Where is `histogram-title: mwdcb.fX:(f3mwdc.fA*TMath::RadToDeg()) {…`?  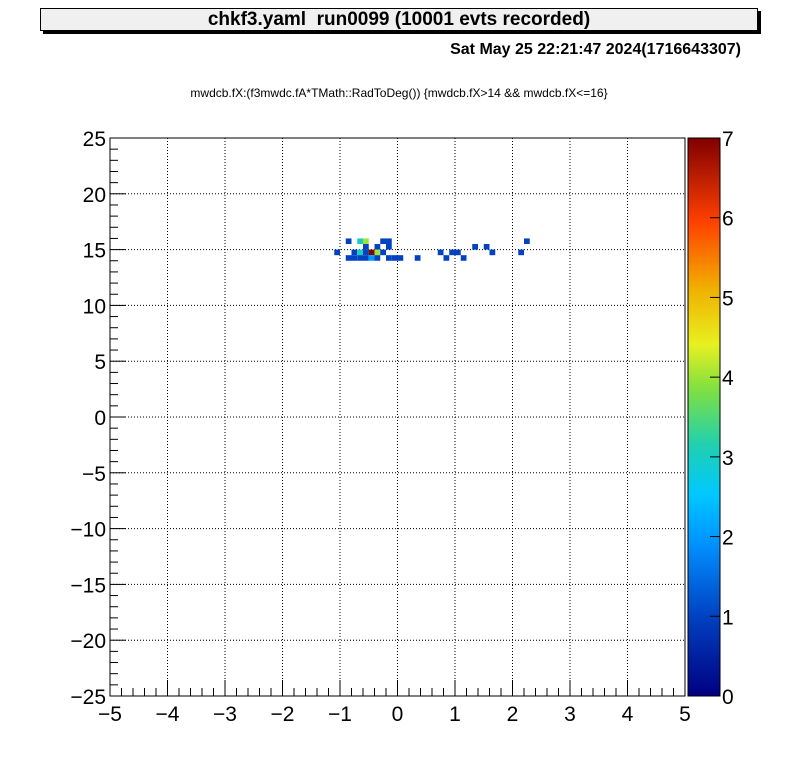
histogram-title: mwdcb.fX:(f3mwdc.fA*TMath::RadToDeg()) {… is located at coordinates (399, 93).